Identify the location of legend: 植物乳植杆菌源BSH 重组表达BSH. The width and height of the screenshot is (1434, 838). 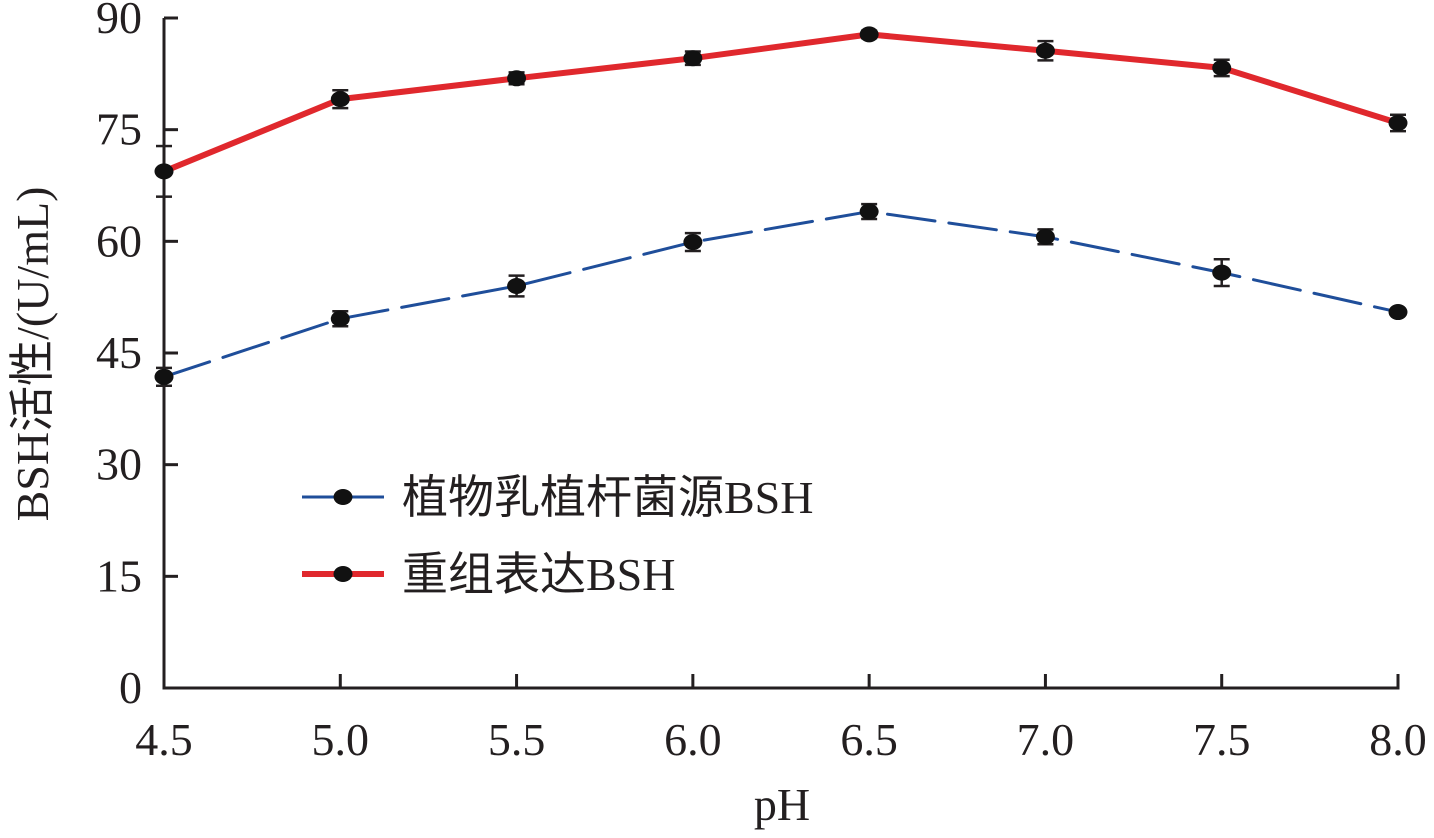
(557, 536).